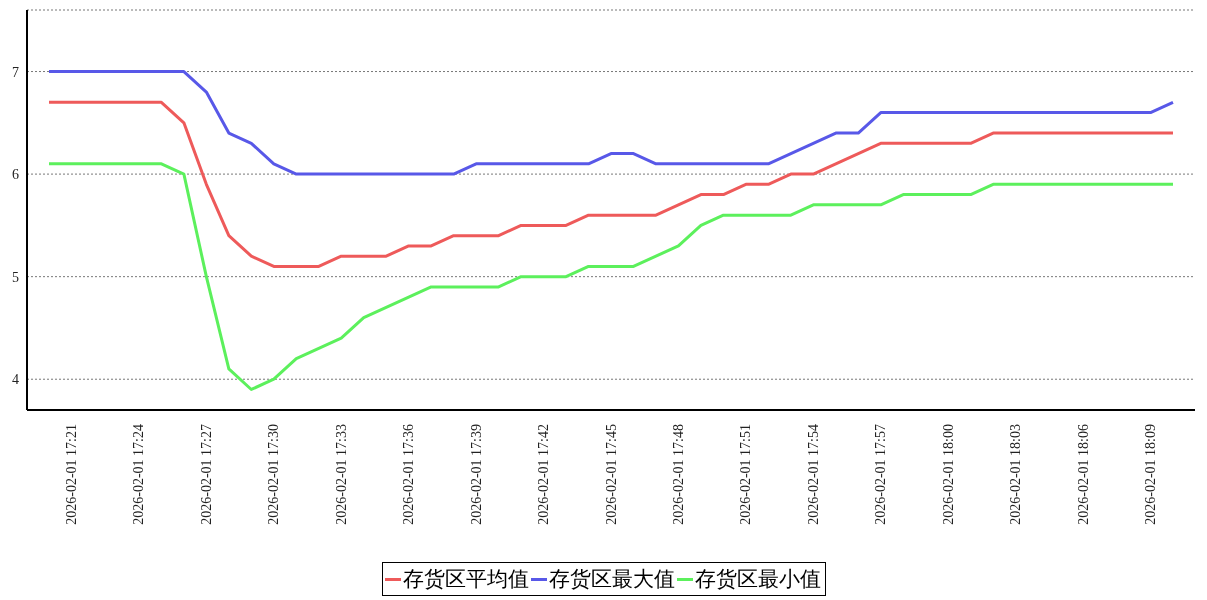 The image size is (1207, 600). Describe the element at coordinates (813, 474) in the screenshot. I see `x-tick-label: 2026-02-01 17:54` at that location.